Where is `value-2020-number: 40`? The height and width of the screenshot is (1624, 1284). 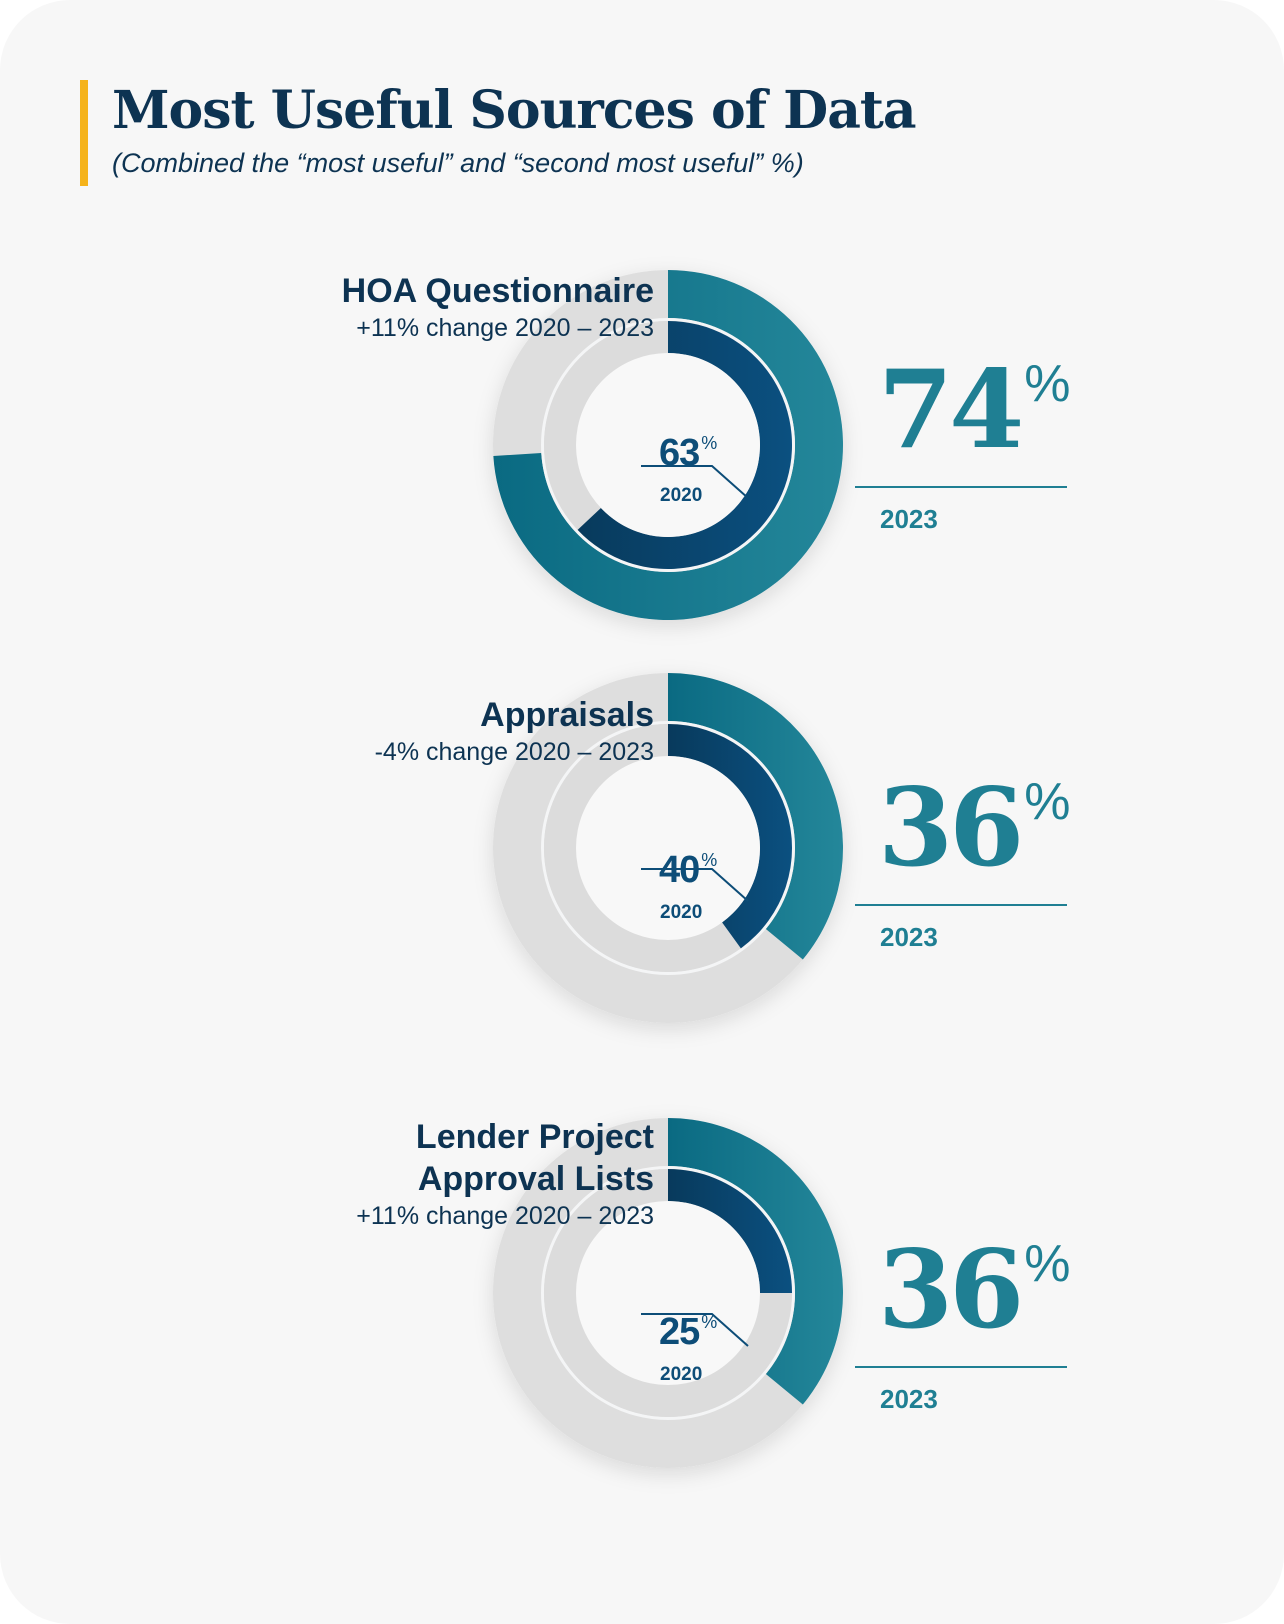
value-2020-number: 40 is located at coordinates (679, 870).